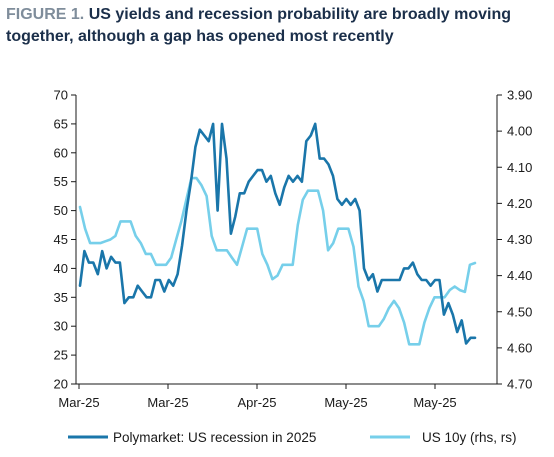 The height and width of the screenshot is (457, 554). Describe the element at coordinates (61, 268) in the screenshot. I see `left-tick-label: 40` at that location.